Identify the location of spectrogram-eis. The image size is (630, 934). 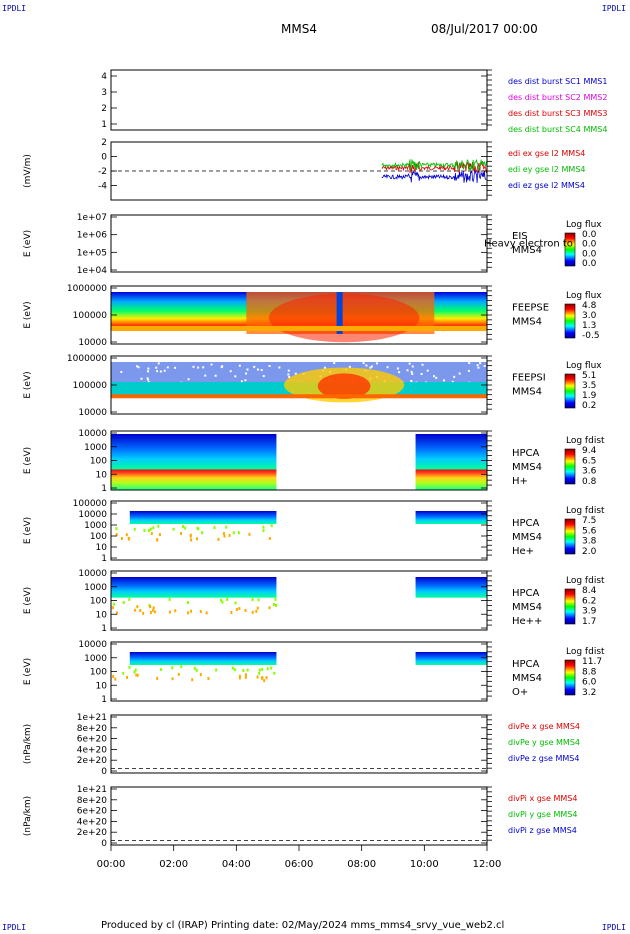
(299, 243).